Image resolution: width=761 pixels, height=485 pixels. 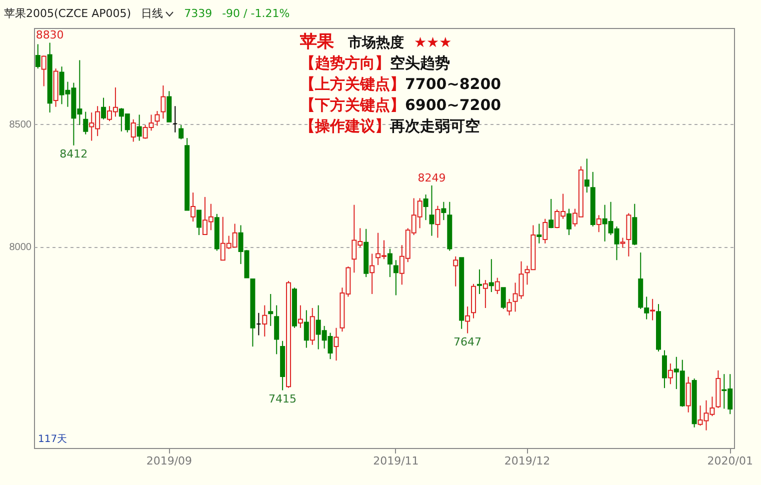 I want to click on annotation: ★★★, so click(x=433, y=43).